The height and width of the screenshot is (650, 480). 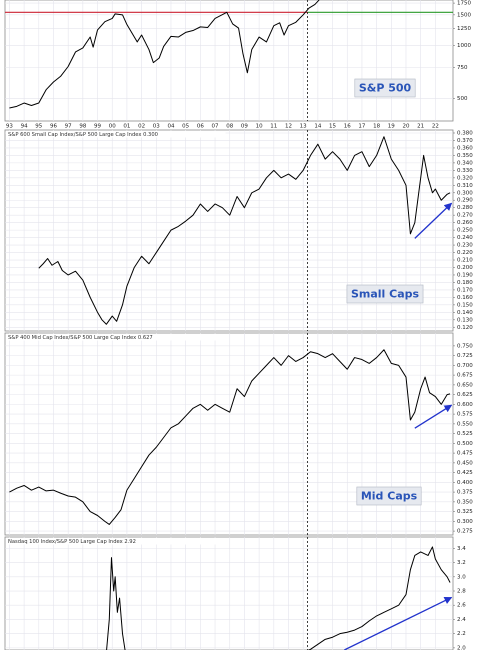 What do you see at coordinates (465, 208) in the screenshot?
I see `y-tick-label: 0.280` at bounding box center [465, 208].